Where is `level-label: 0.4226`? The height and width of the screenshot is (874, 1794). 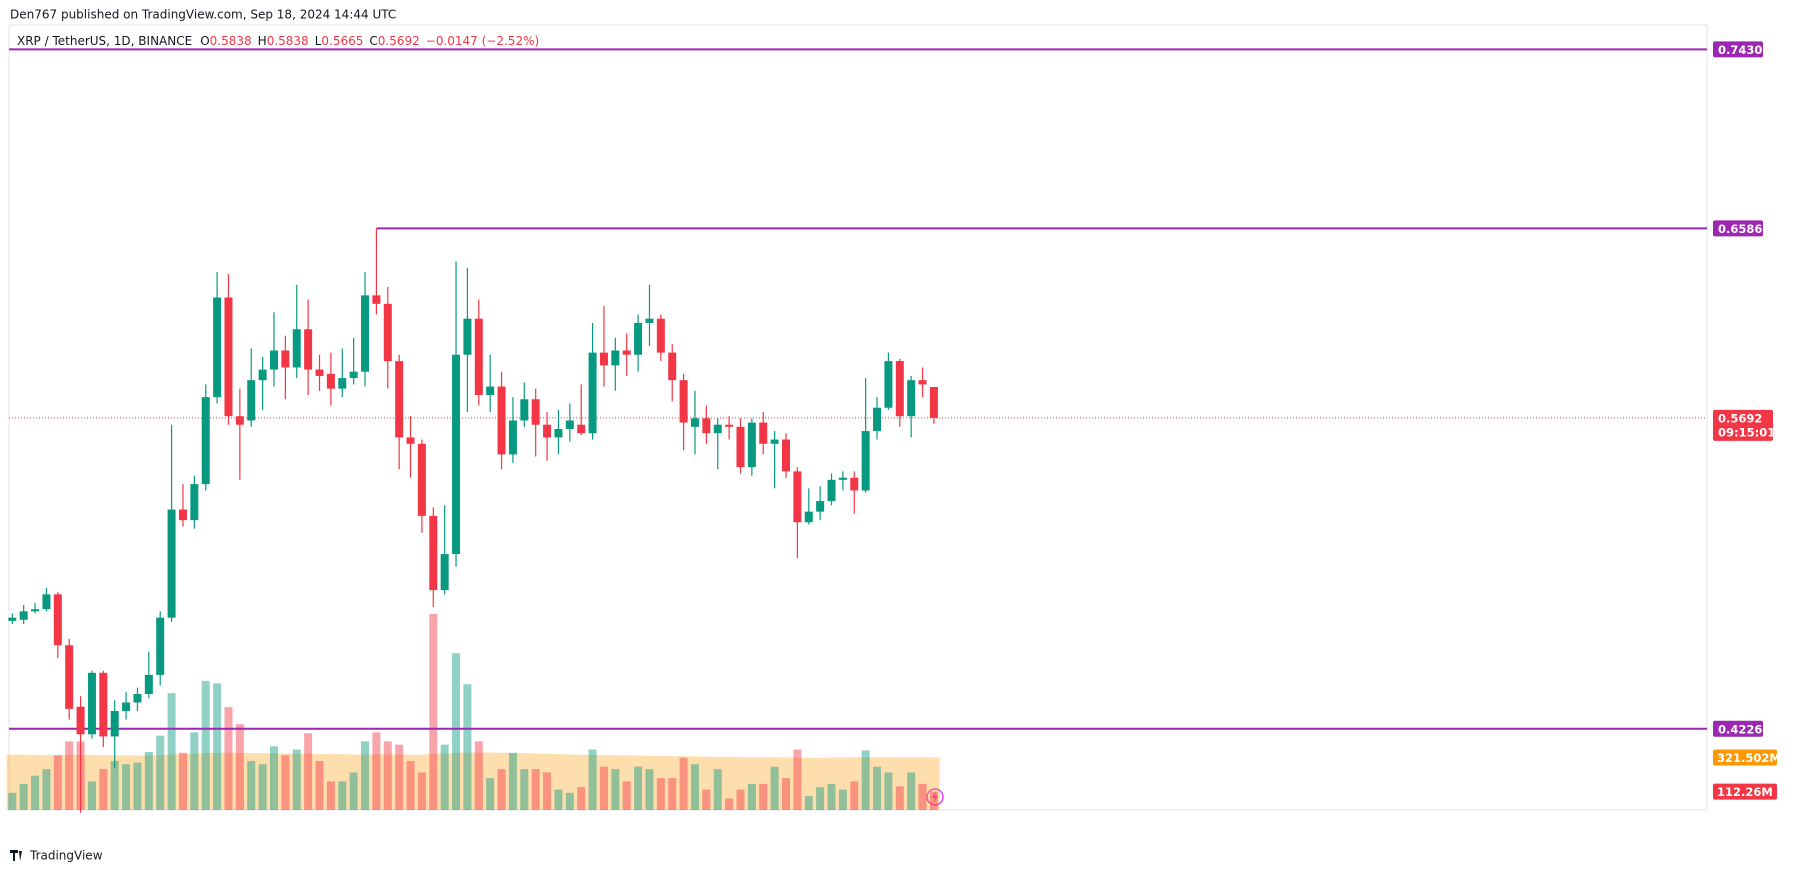 level-label: 0.4226 is located at coordinates (1740, 729).